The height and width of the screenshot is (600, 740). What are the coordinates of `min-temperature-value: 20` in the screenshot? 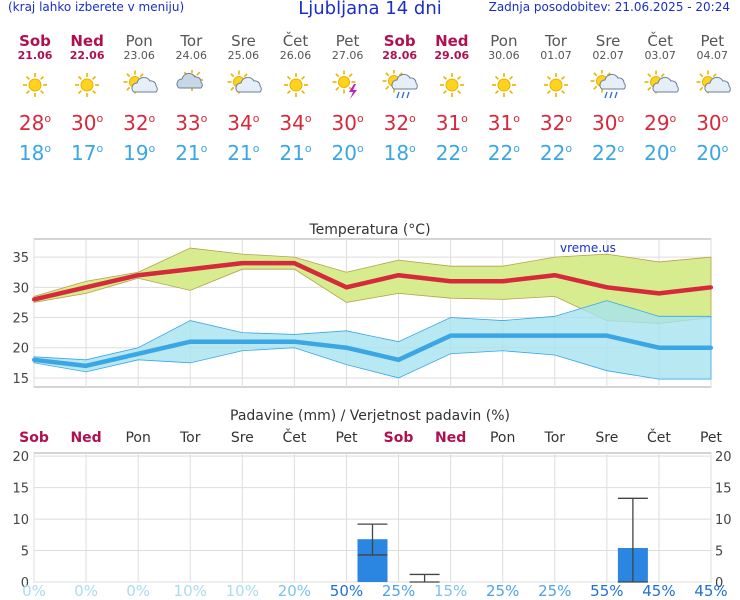 It's located at (709, 153).